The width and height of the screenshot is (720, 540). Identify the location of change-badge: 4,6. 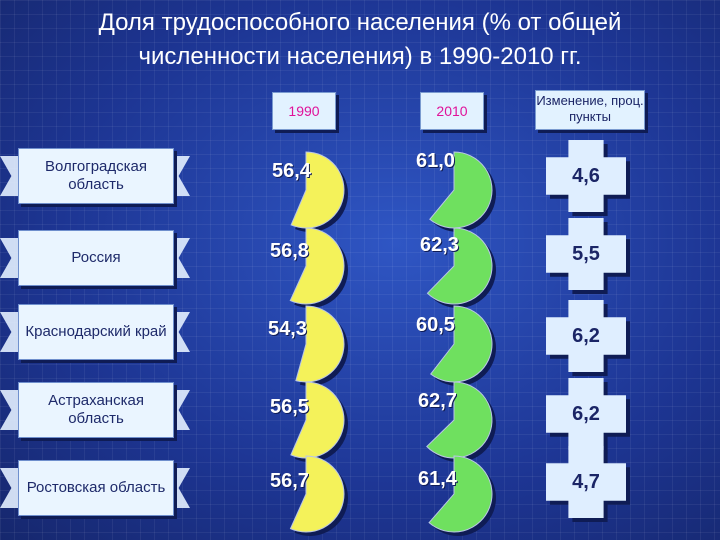
(588, 178).